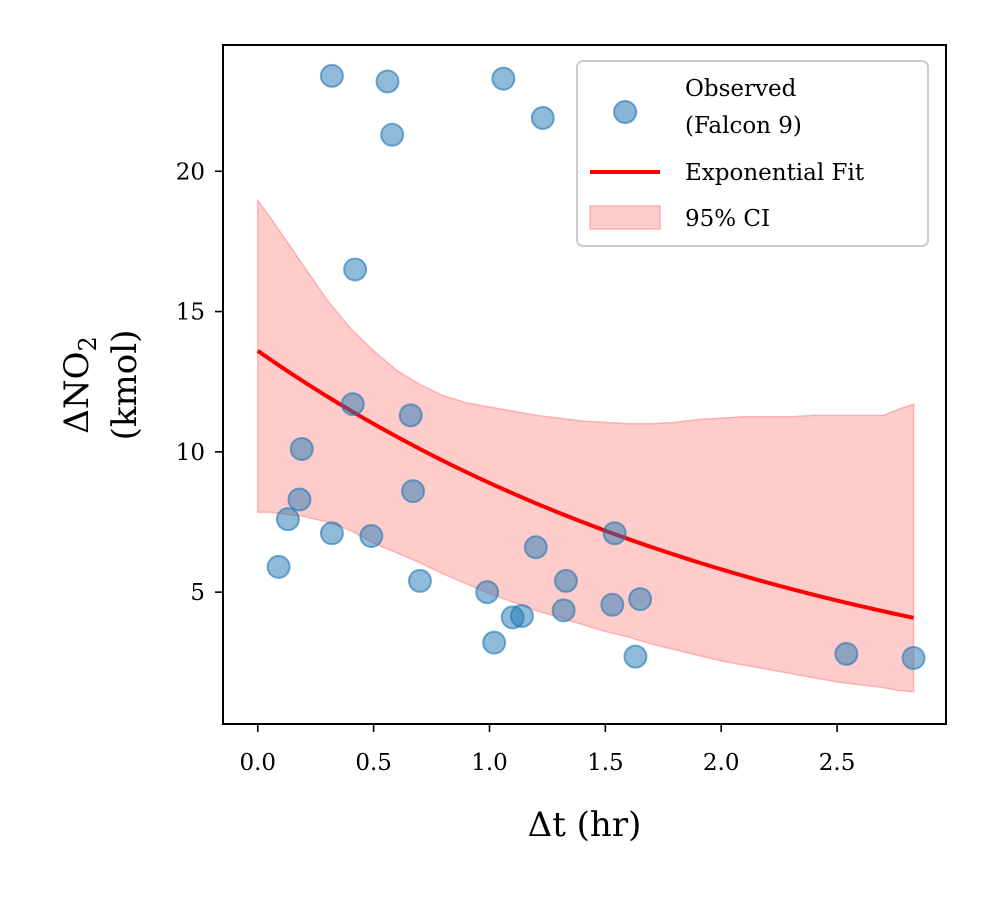 This screenshot has width=990, height=905. I want to click on legend-observed-label-line1: Observed, so click(741, 89).